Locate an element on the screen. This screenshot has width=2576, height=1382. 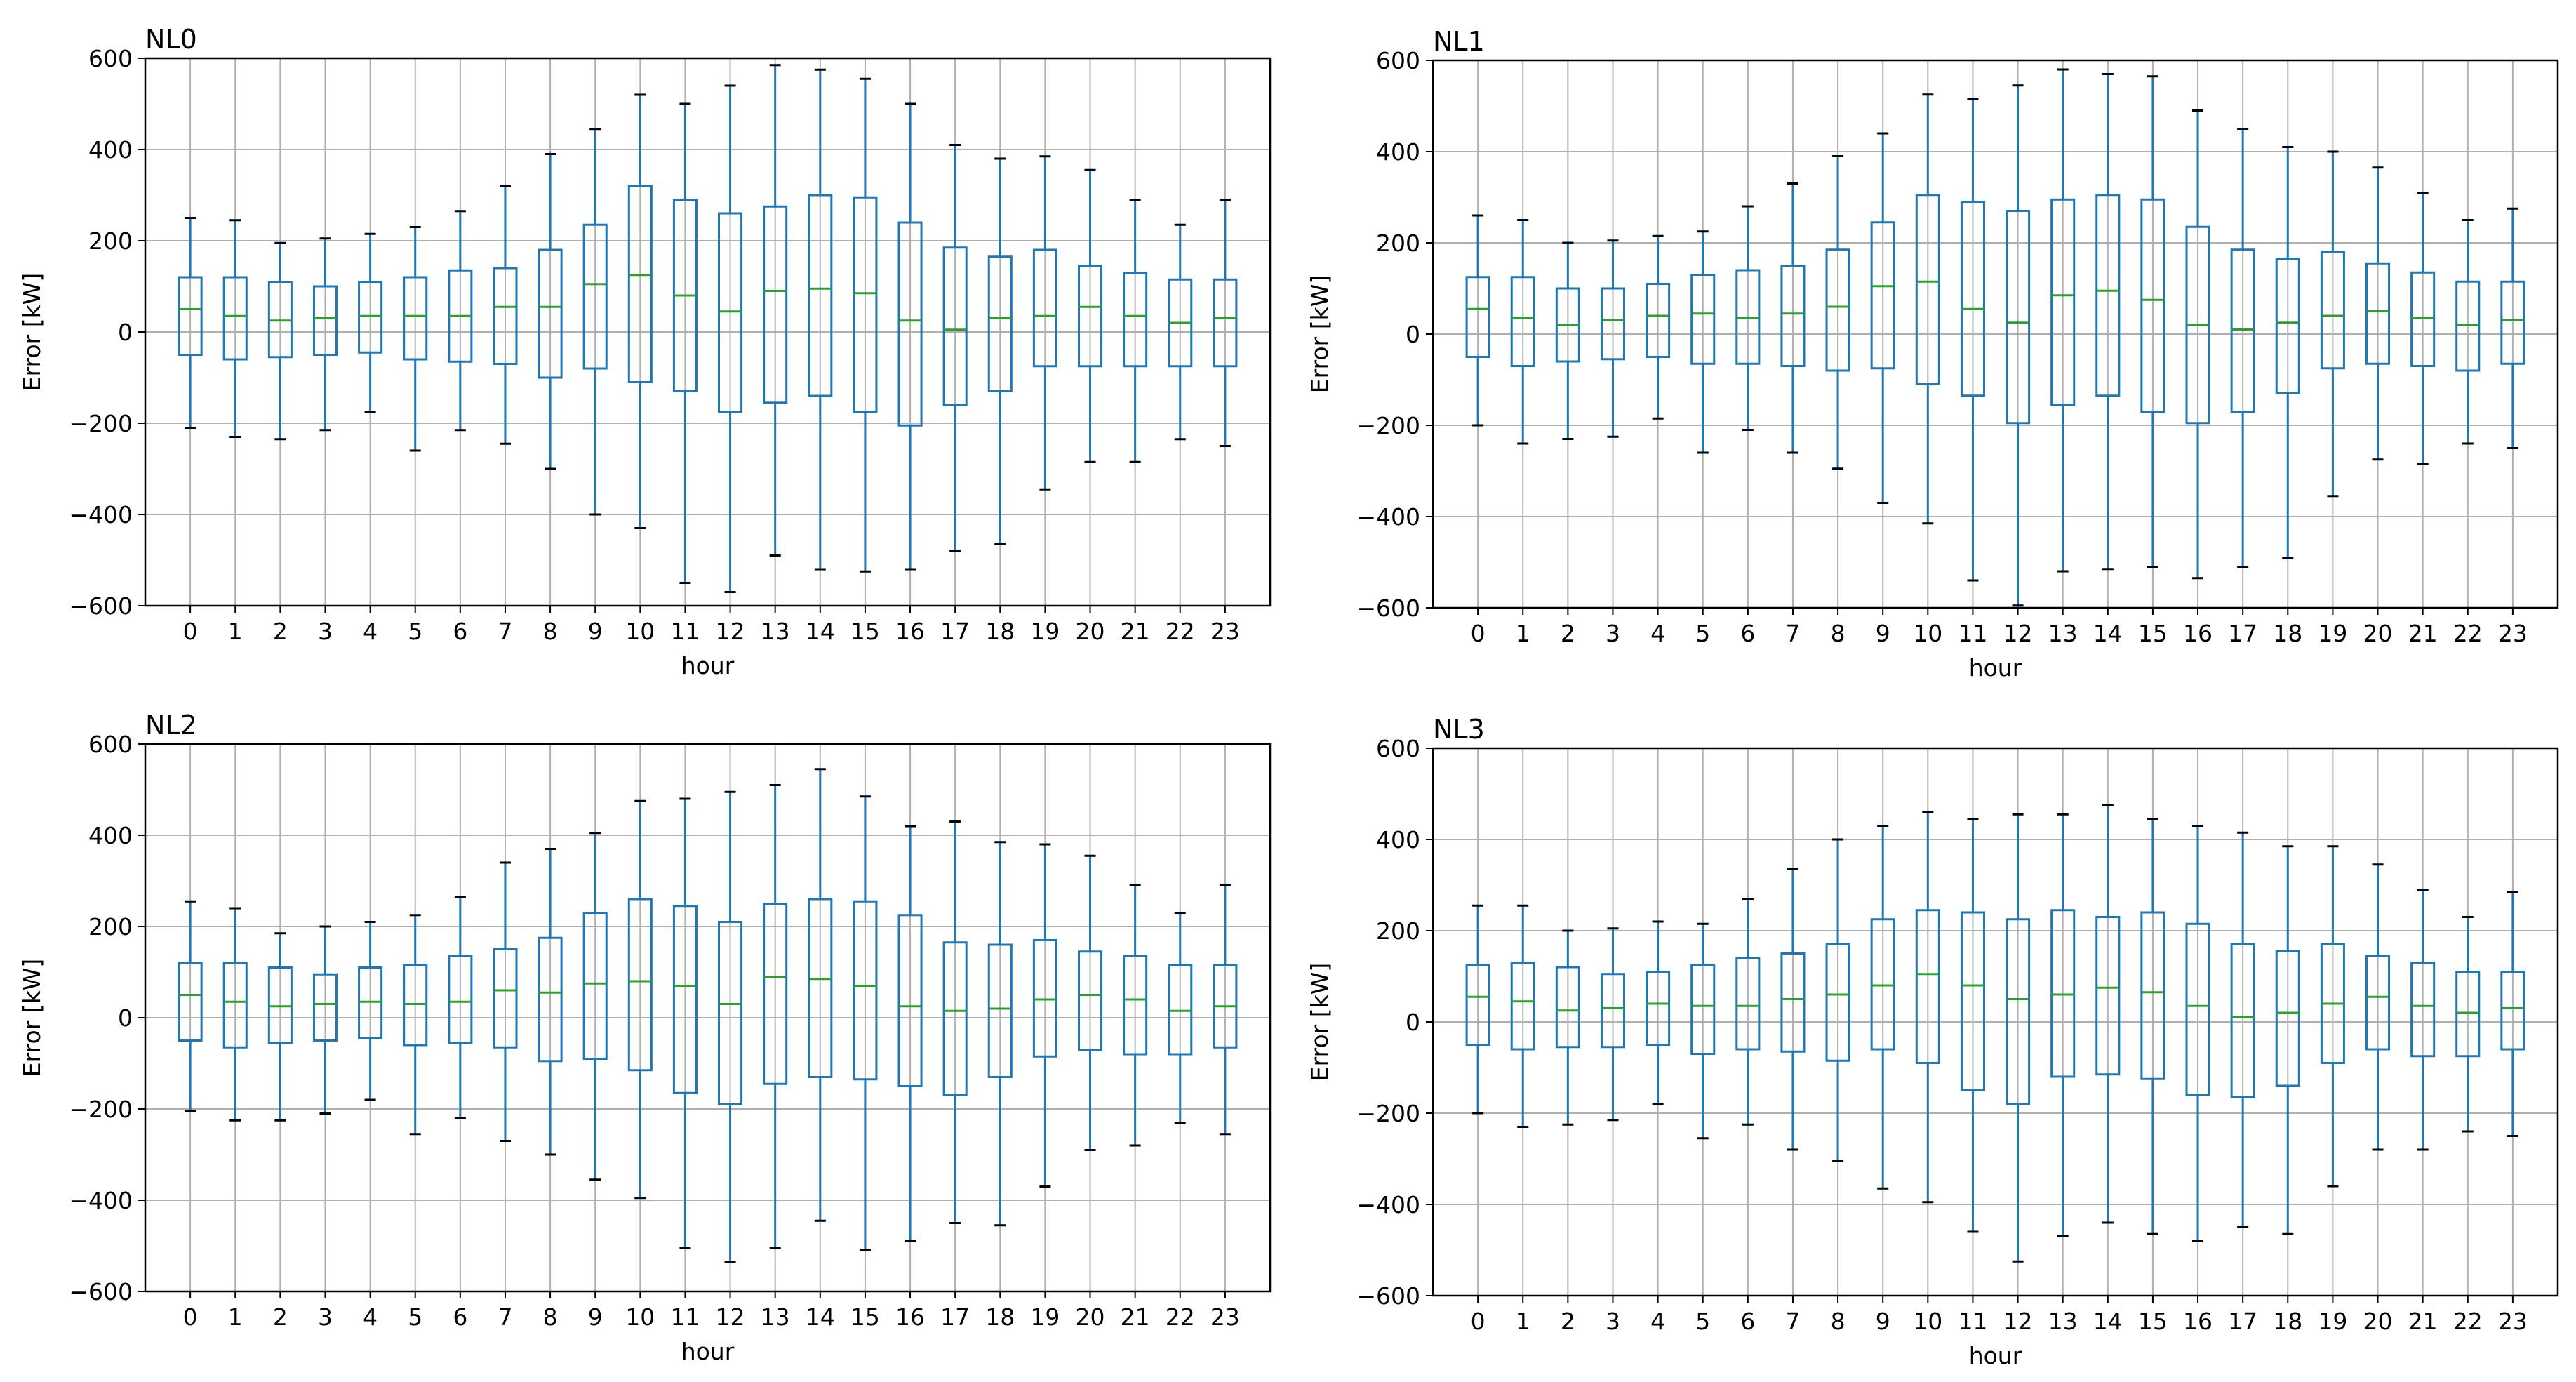
y-tick-label: 400 is located at coordinates (1398, 152).